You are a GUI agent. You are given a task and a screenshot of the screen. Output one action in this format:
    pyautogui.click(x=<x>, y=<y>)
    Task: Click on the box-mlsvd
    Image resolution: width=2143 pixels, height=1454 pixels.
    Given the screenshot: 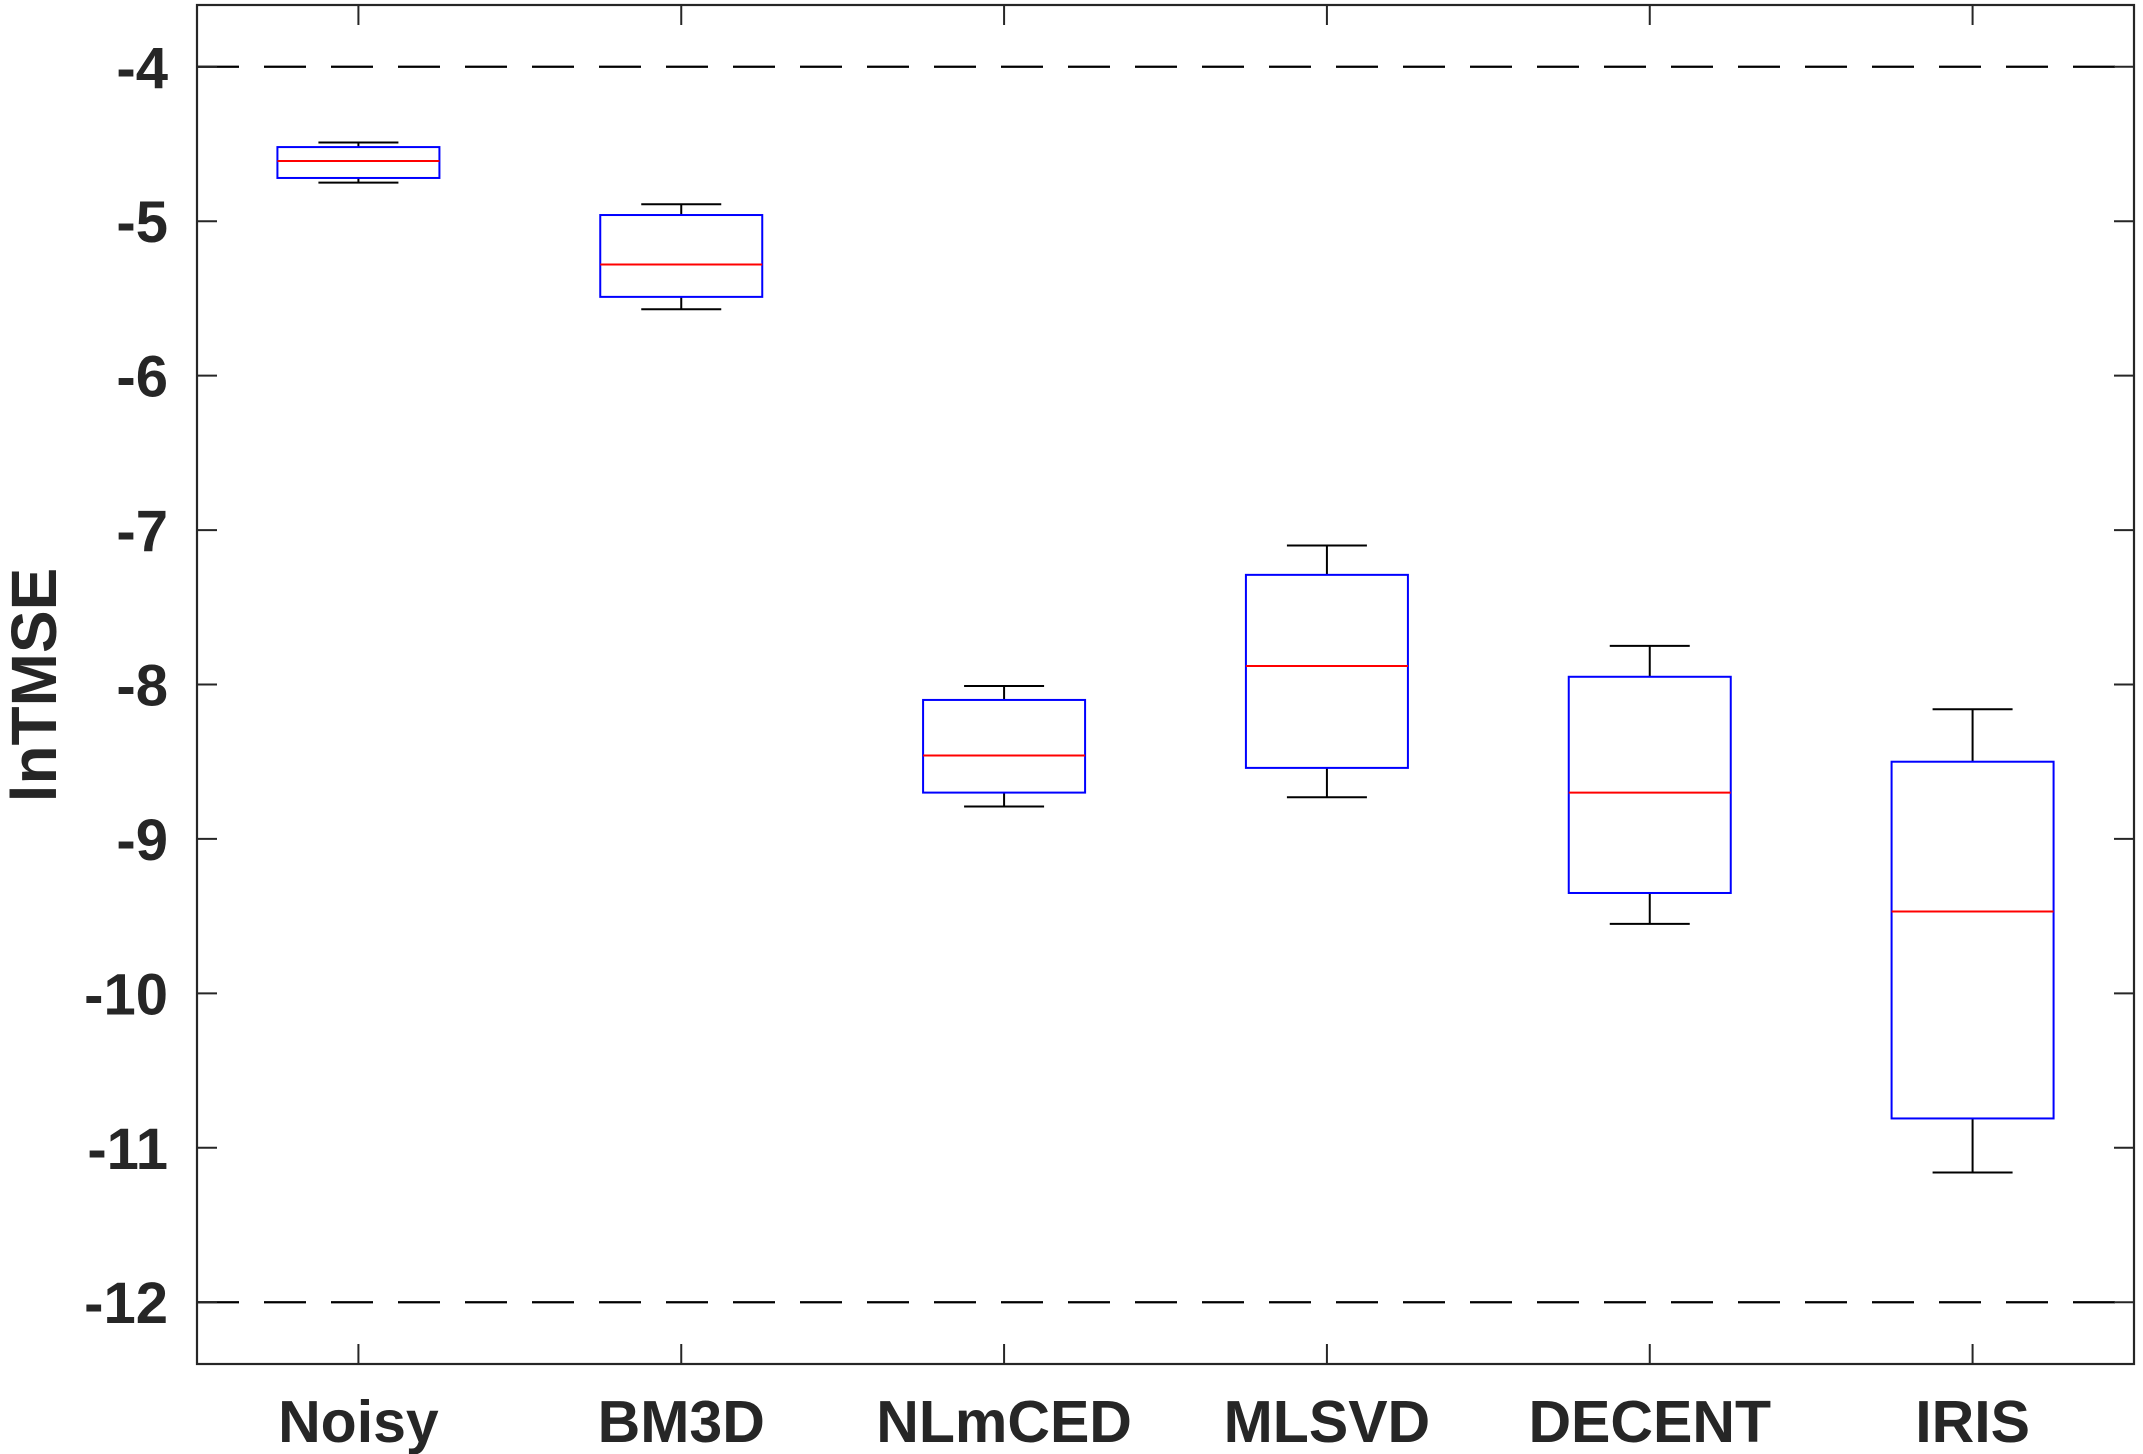 What is the action you would take?
    pyautogui.click(x=1326, y=671)
    